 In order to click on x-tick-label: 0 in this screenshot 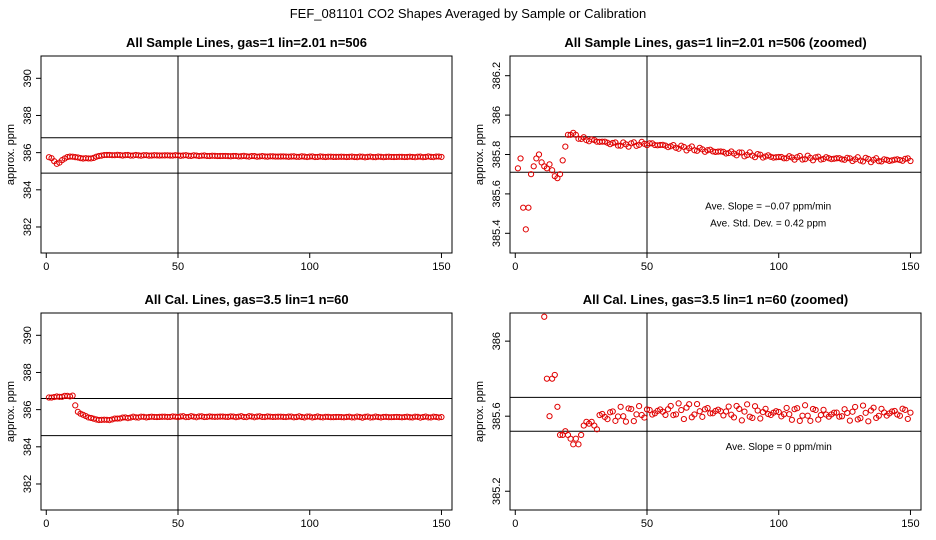, I will do `click(515, 524)`.